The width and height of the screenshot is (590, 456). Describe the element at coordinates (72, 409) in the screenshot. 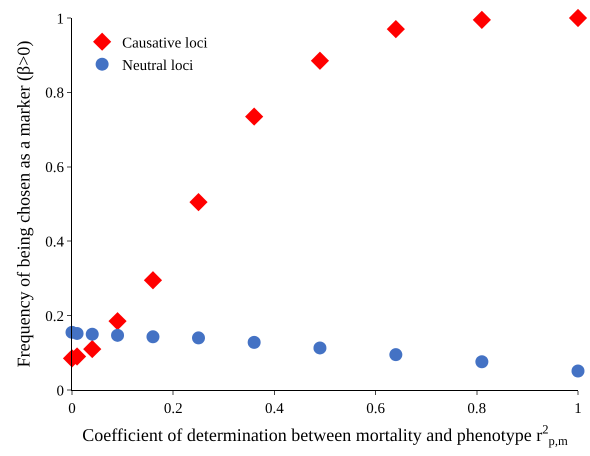

I see `x-tick-label: 0` at that location.